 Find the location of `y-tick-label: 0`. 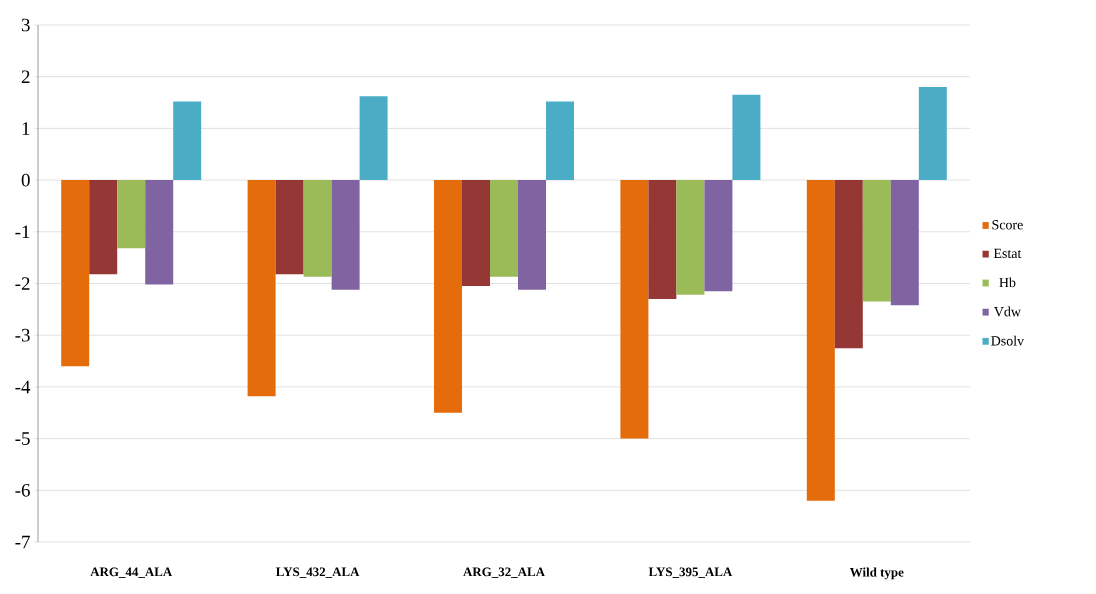

y-tick-label: 0 is located at coordinates (25, 180).